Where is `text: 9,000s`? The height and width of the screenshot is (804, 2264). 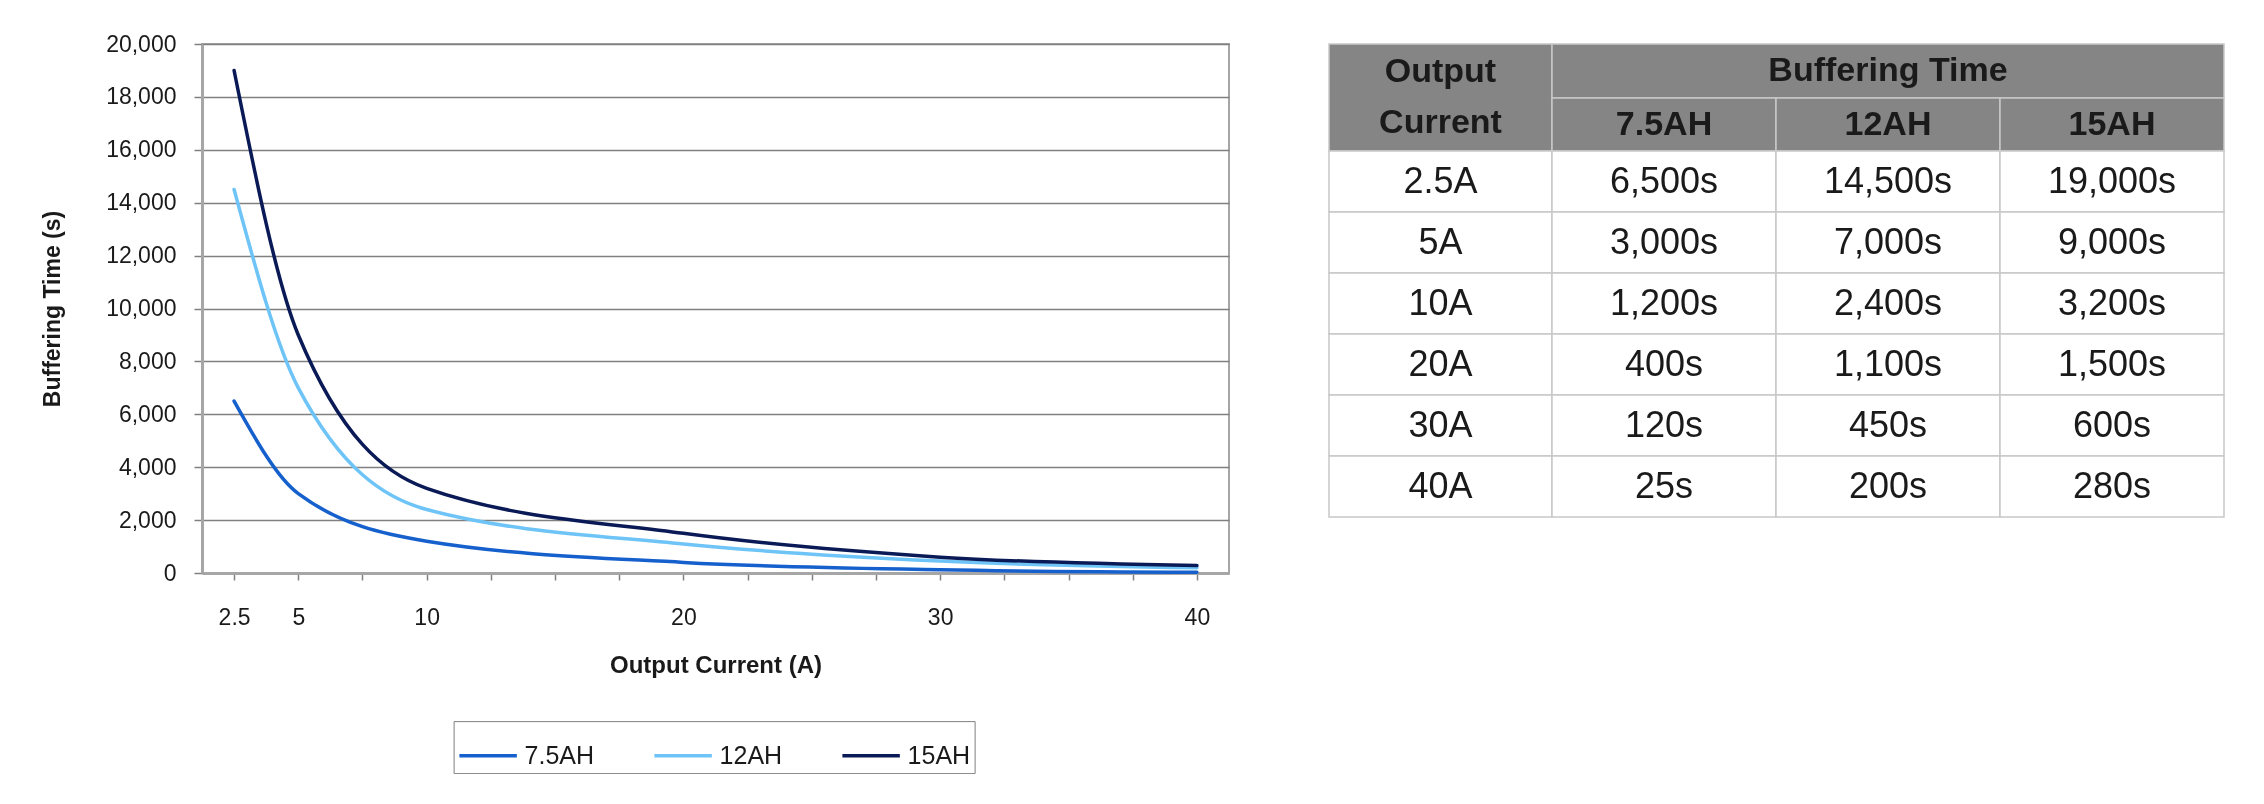 text: 9,000s is located at coordinates (2112, 241).